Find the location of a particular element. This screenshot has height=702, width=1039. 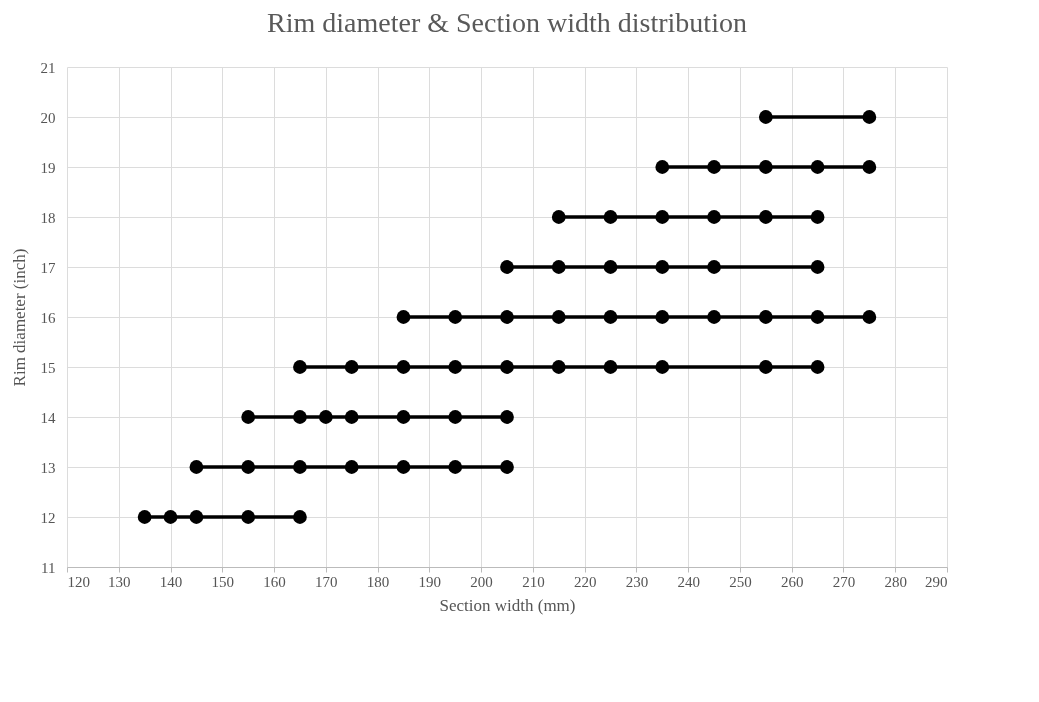

y-tick-label: 12 is located at coordinates (48, 517).